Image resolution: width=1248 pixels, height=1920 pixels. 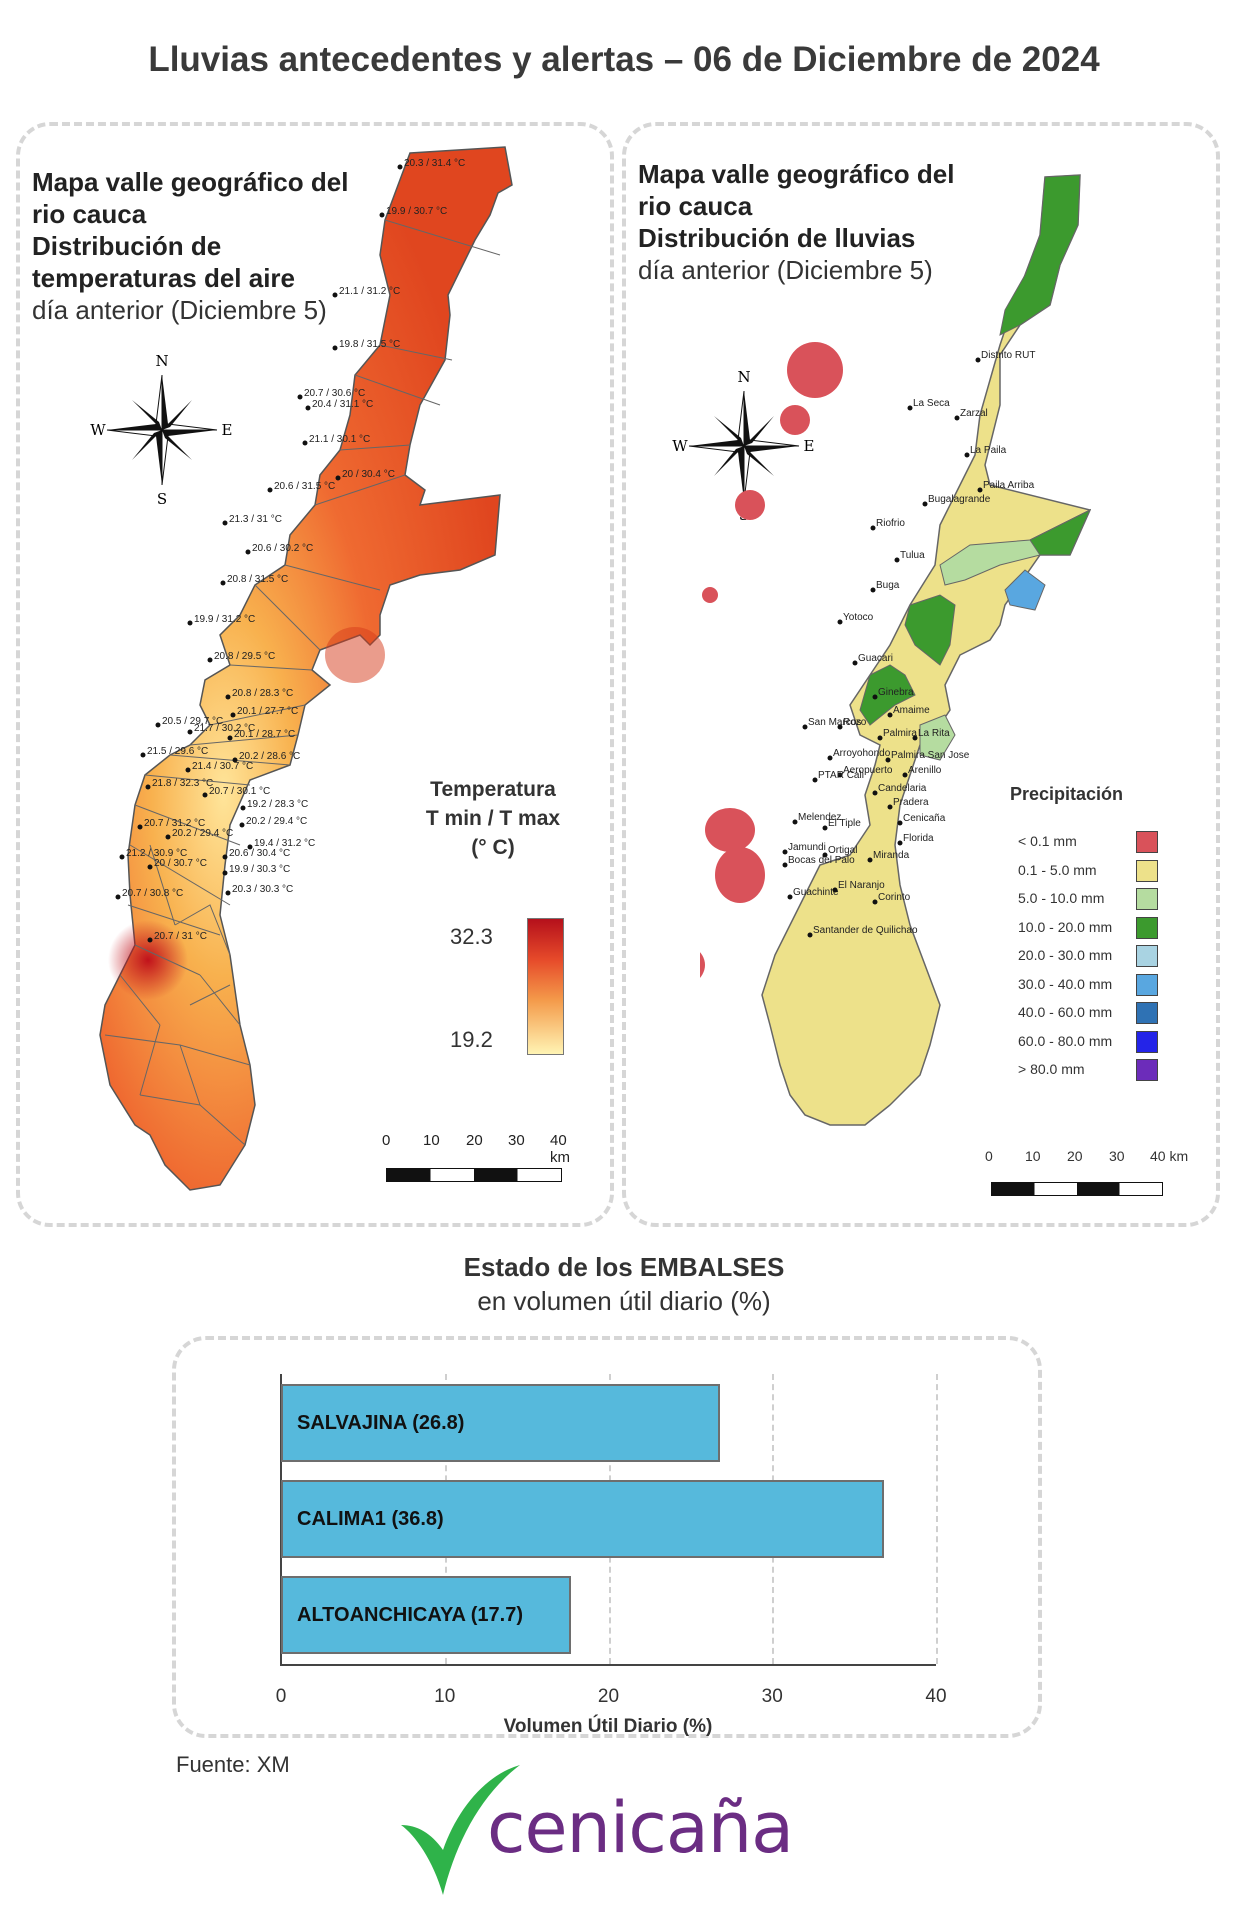 What do you see at coordinates (931, 403) in the screenshot?
I see `place-label: La Seca` at bounding box center [931, 403].